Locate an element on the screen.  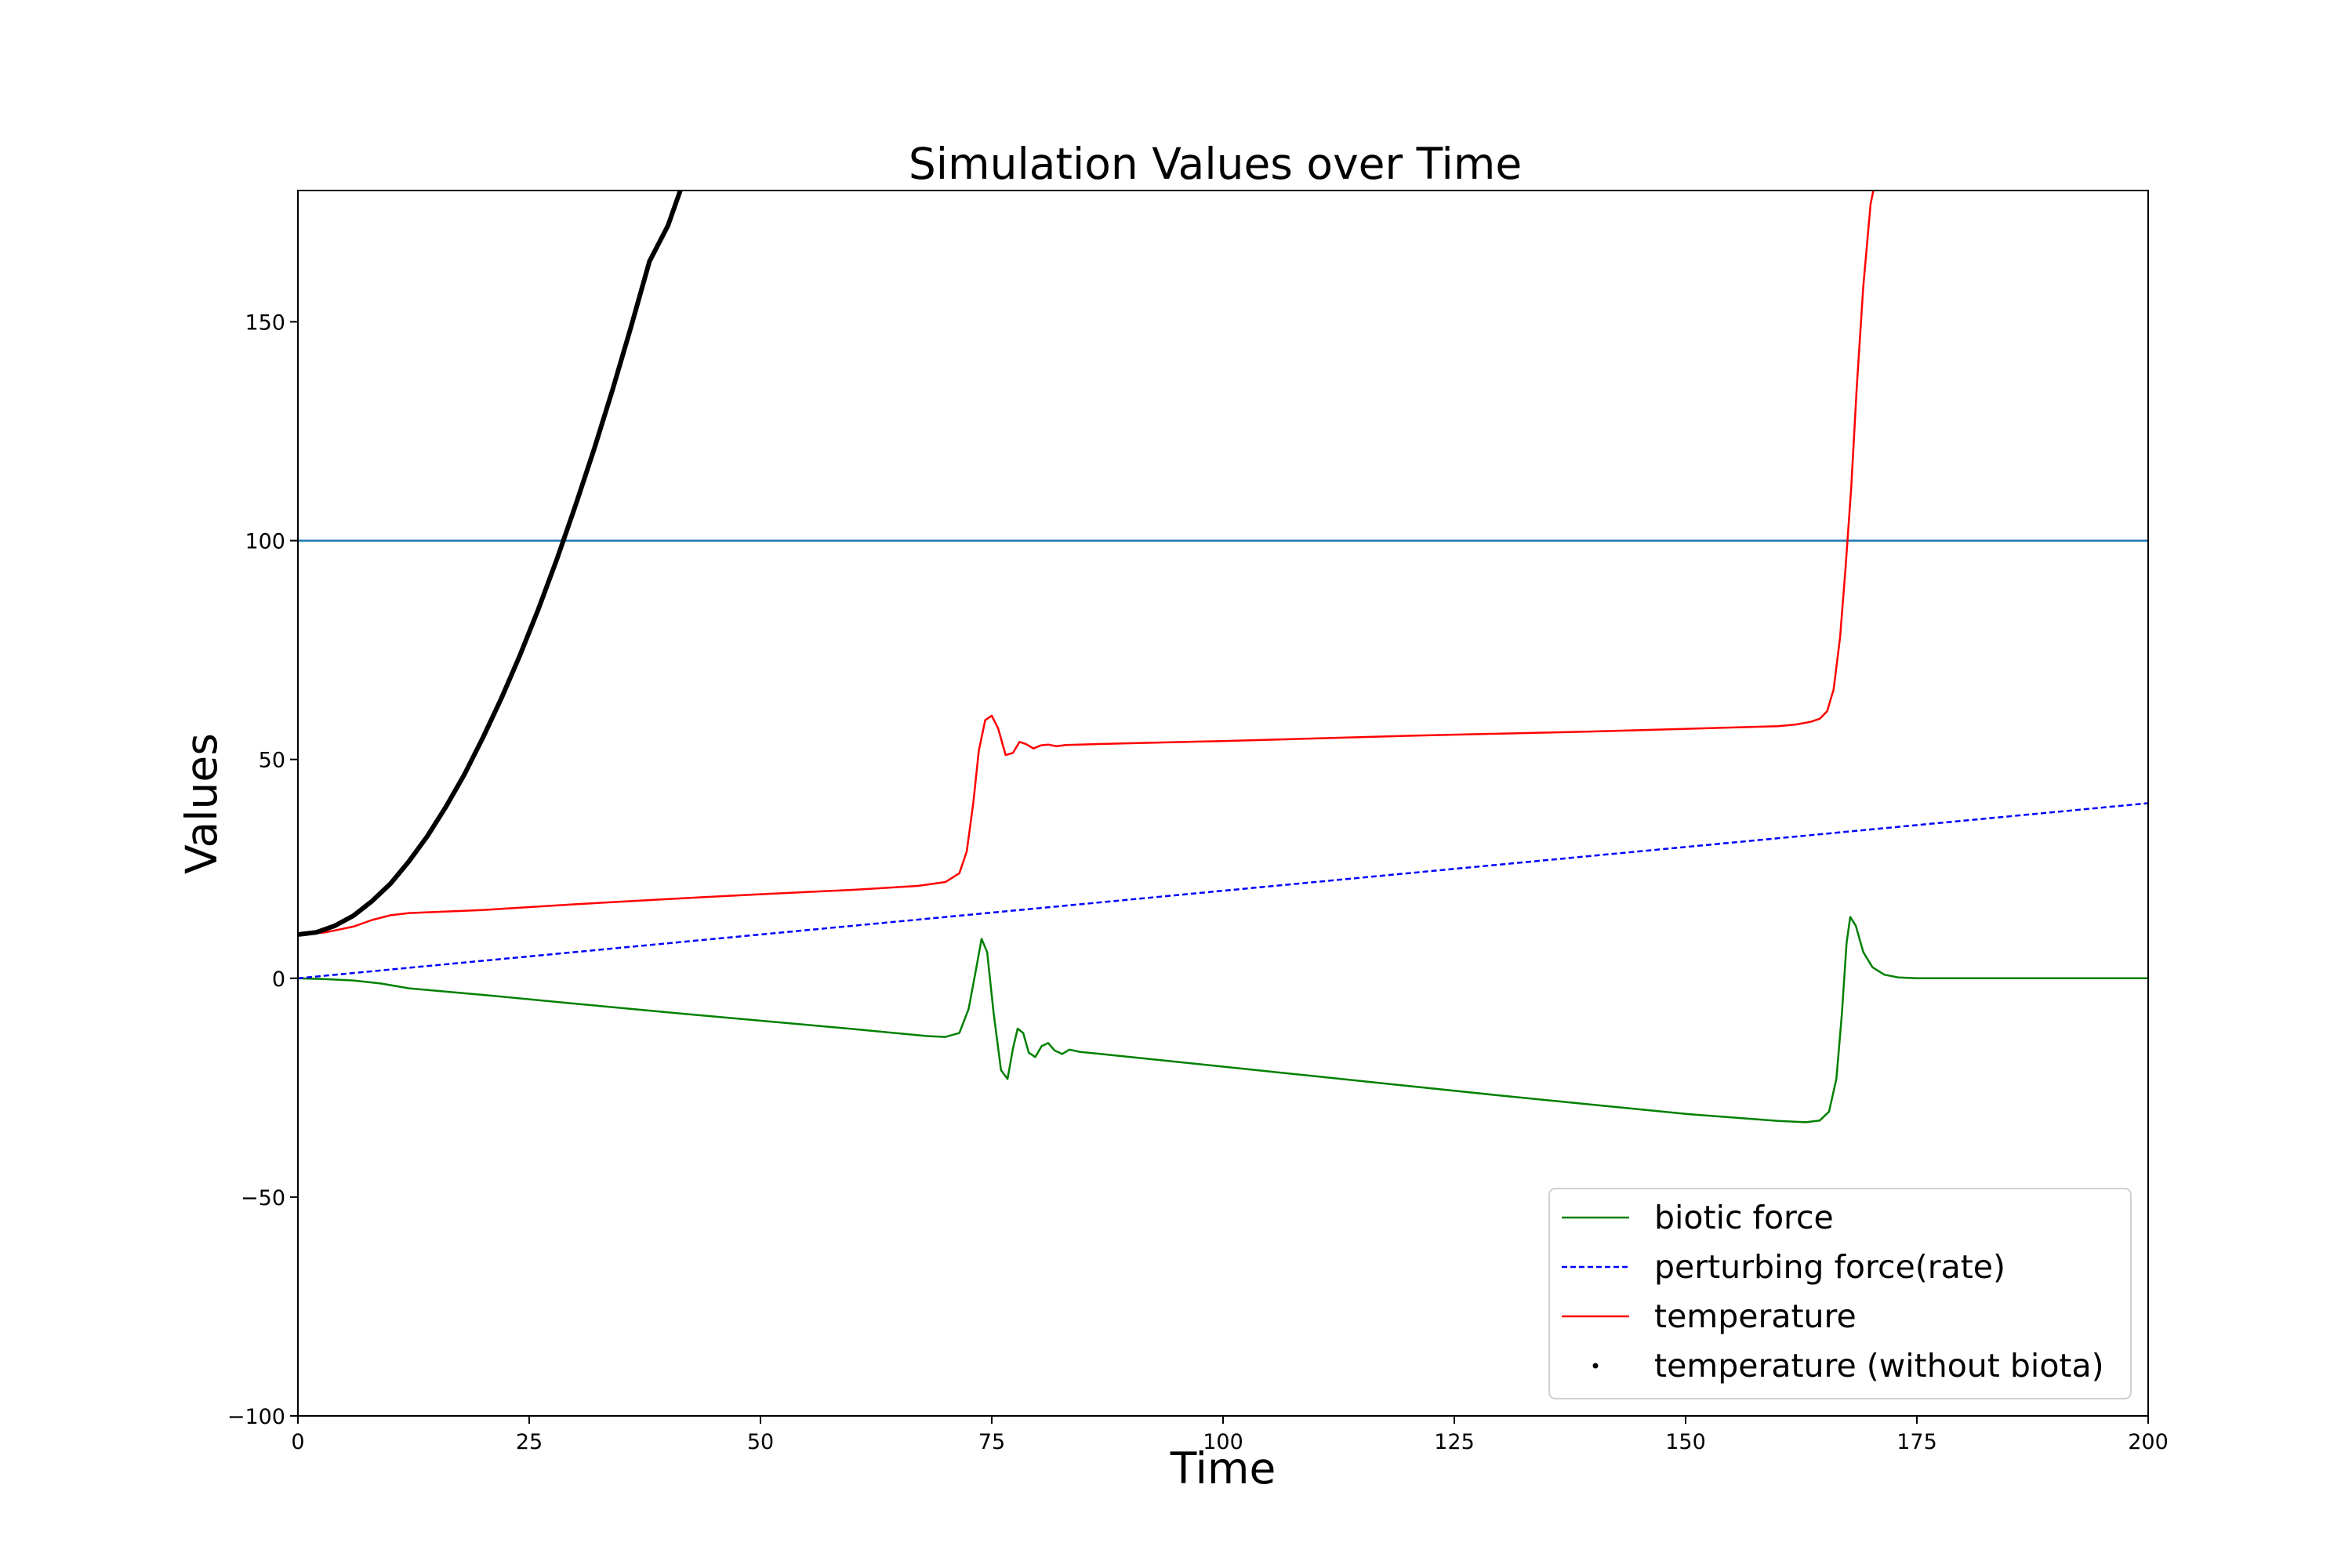
series-temperature-without-biota is located at coordinates (491, 564).